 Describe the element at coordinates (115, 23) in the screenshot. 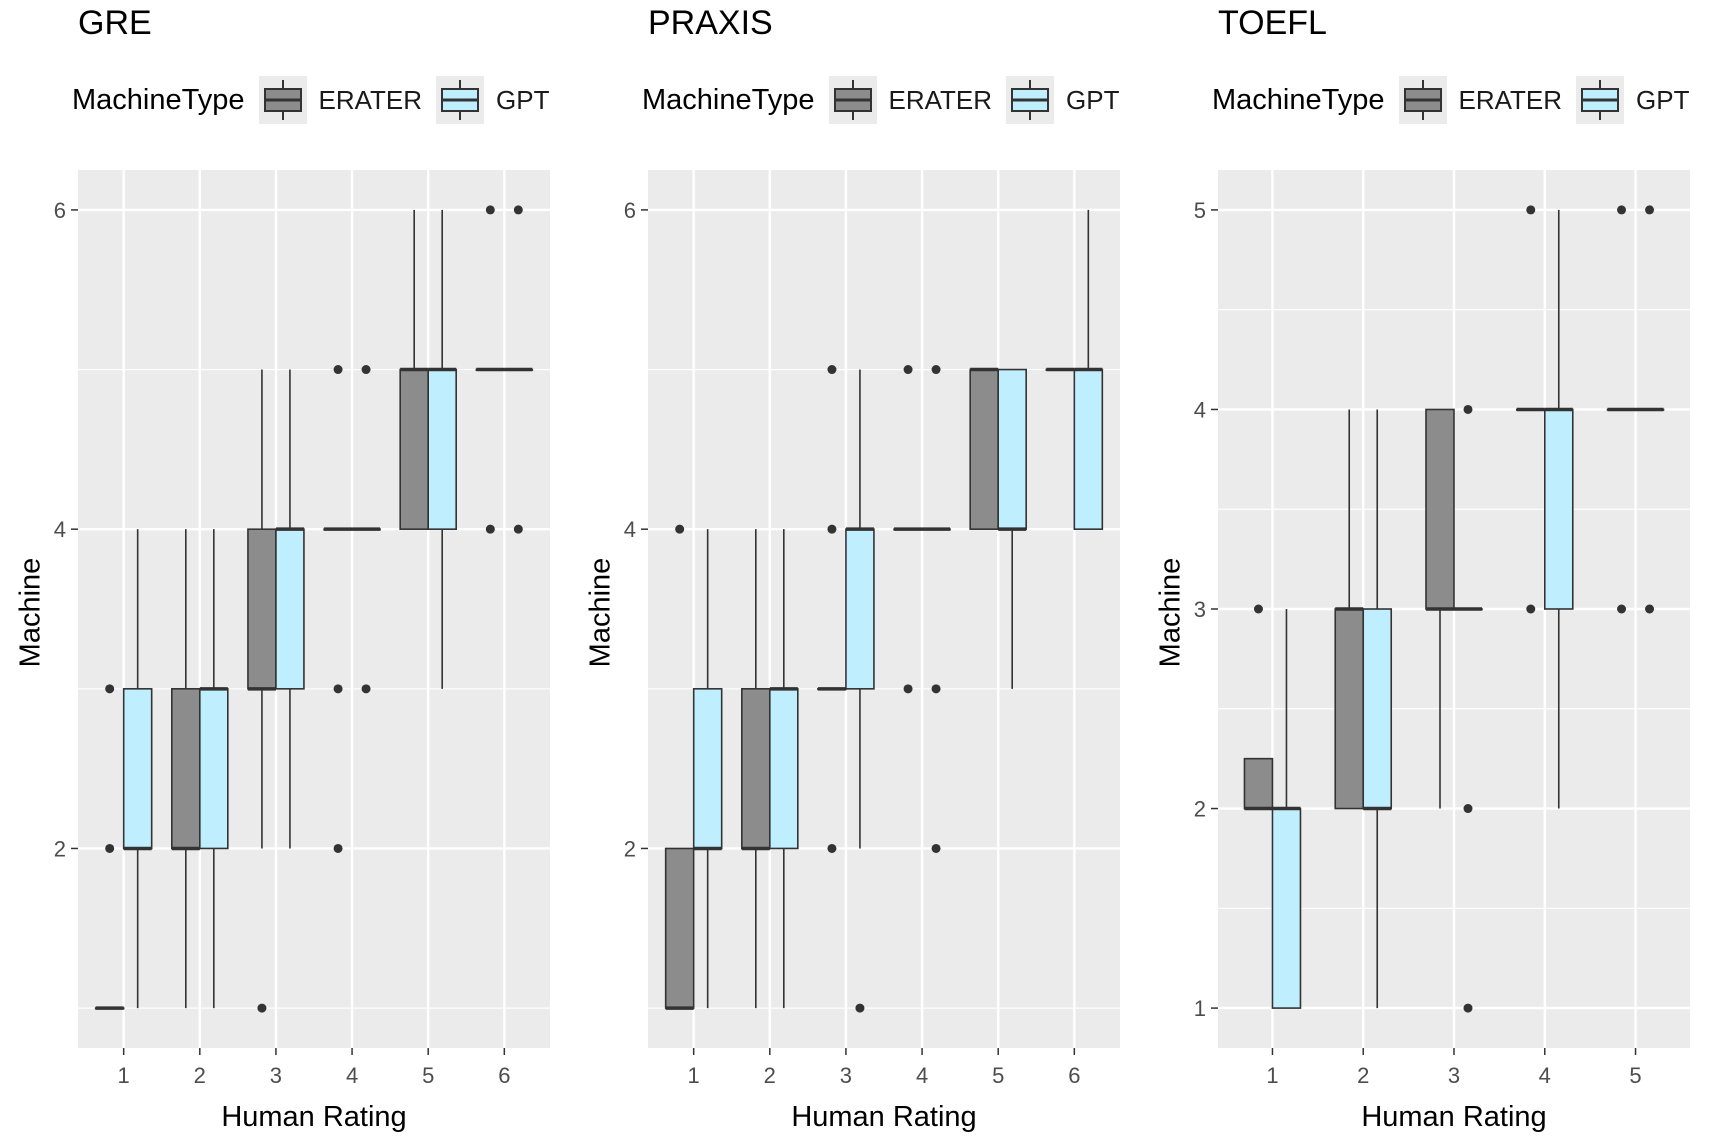

I see `panel-title: GRE` at that location.